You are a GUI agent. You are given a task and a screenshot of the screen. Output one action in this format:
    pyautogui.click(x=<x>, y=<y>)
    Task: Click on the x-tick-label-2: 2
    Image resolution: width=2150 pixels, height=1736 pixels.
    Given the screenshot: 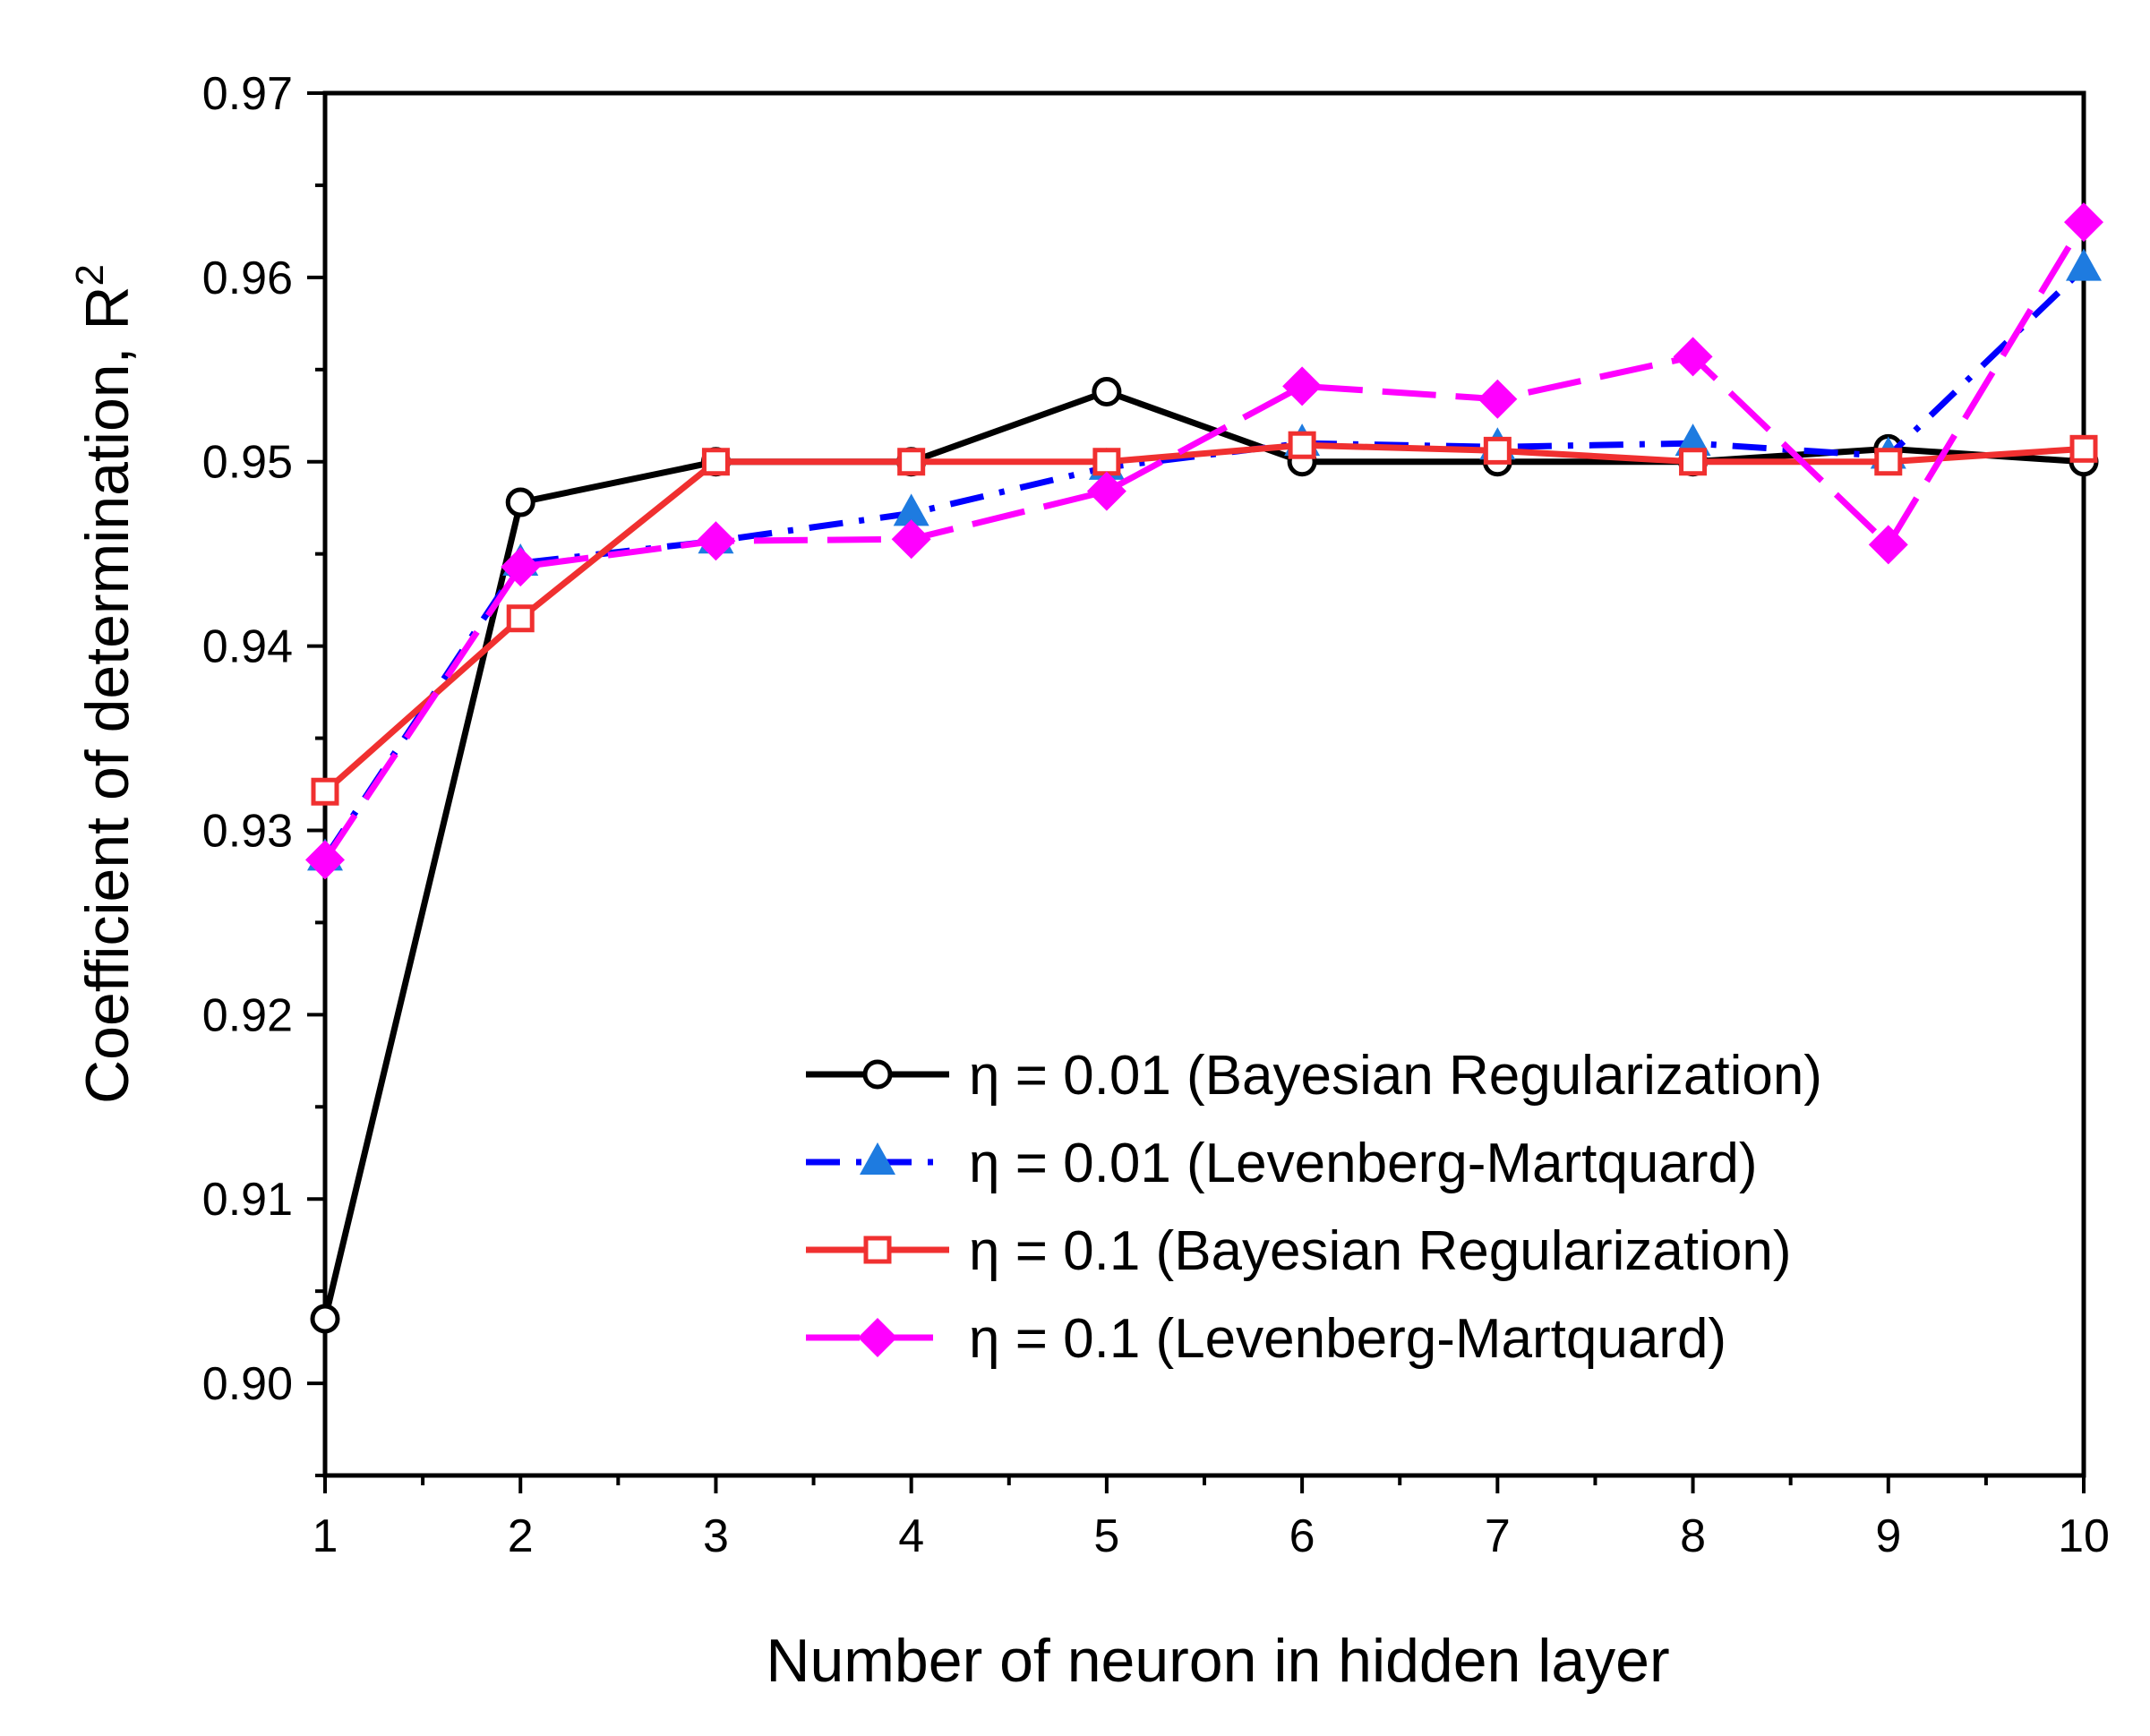 What is the action you would take?
    pyautogui.click(x=521, y=1536)
    